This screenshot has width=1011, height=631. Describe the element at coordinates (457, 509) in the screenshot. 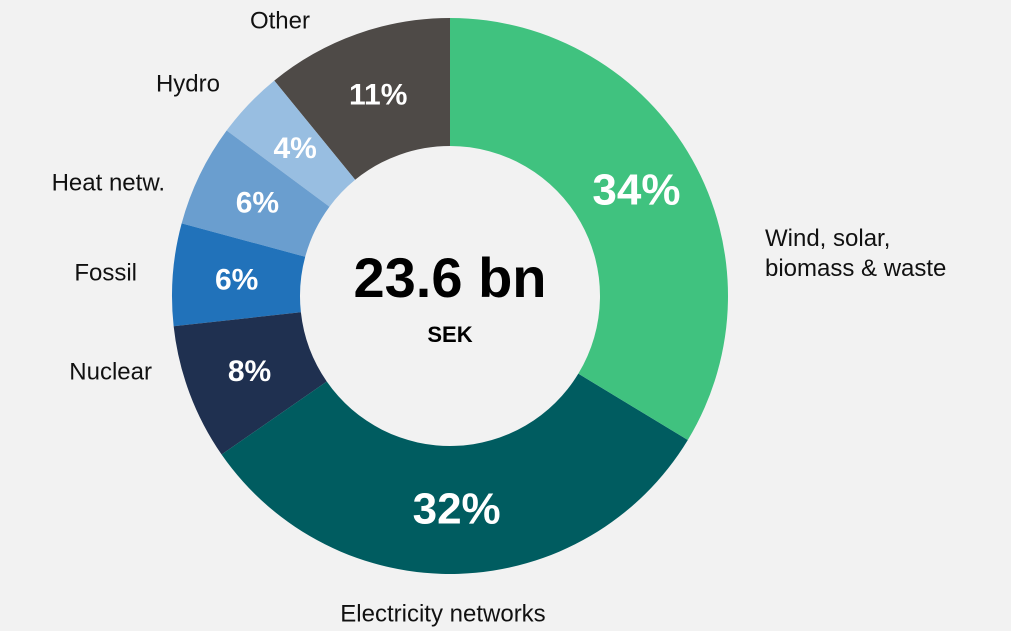

I see `value-label: 32%` at that location.